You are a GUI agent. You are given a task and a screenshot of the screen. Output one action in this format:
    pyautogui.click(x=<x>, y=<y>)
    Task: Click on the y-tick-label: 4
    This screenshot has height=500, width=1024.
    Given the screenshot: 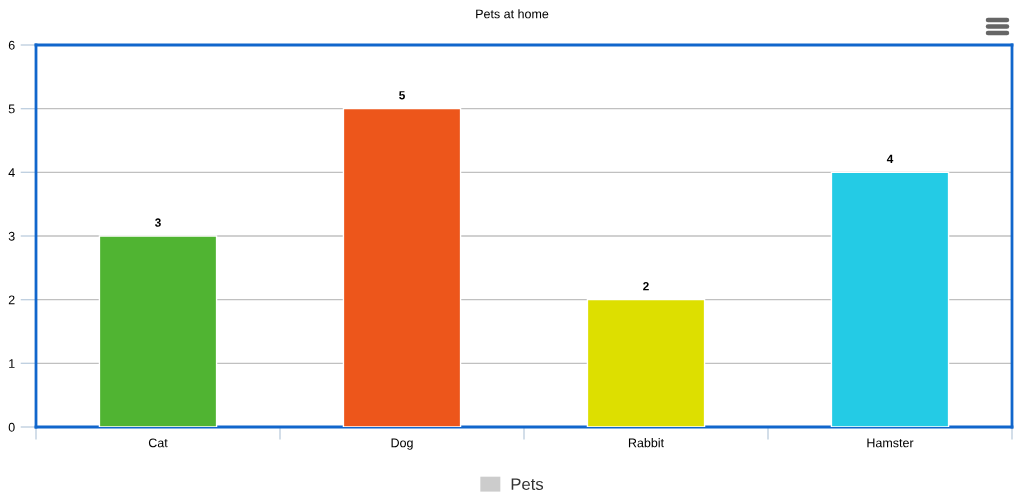 What is the action you would take?
    pyautogui.click(x=11, y=172)
    